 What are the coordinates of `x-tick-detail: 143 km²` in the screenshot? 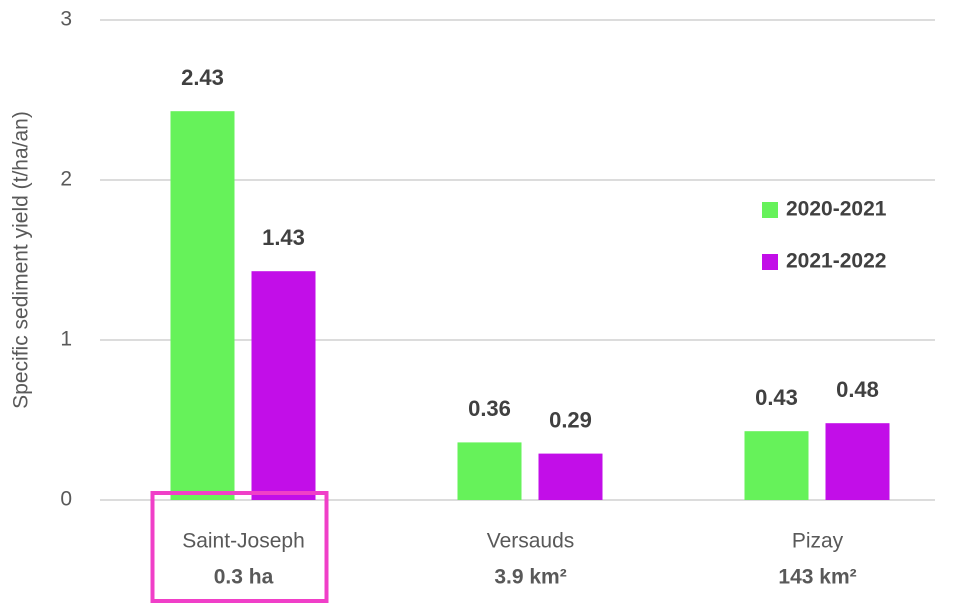 It's located at (817, 577).